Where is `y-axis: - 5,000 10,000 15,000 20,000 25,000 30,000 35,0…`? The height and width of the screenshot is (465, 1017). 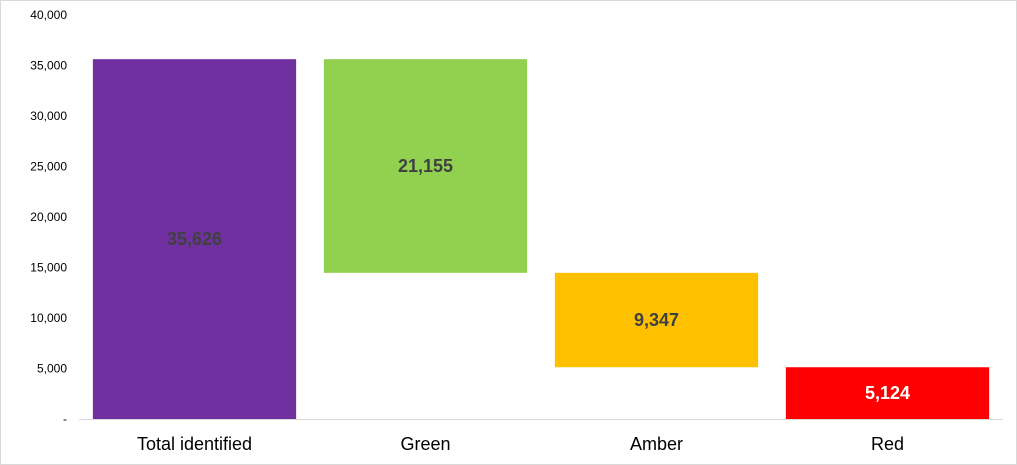
y-axis: - 5,000 10,000 15,000 20,000 25,000 30,000 35,0… is located at coordinates (48, 217).